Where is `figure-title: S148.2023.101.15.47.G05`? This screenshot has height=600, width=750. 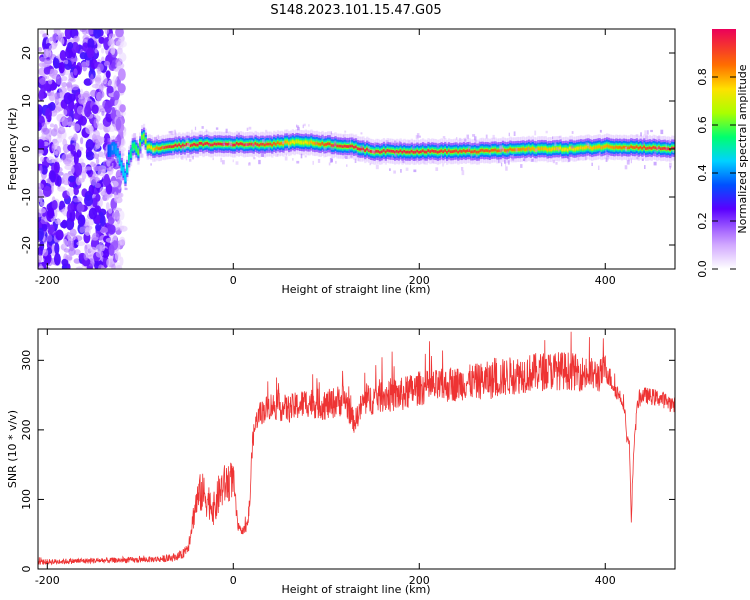
figure-title: S148.2023.101.15.47.G05 is located at coordinates (355, 10).